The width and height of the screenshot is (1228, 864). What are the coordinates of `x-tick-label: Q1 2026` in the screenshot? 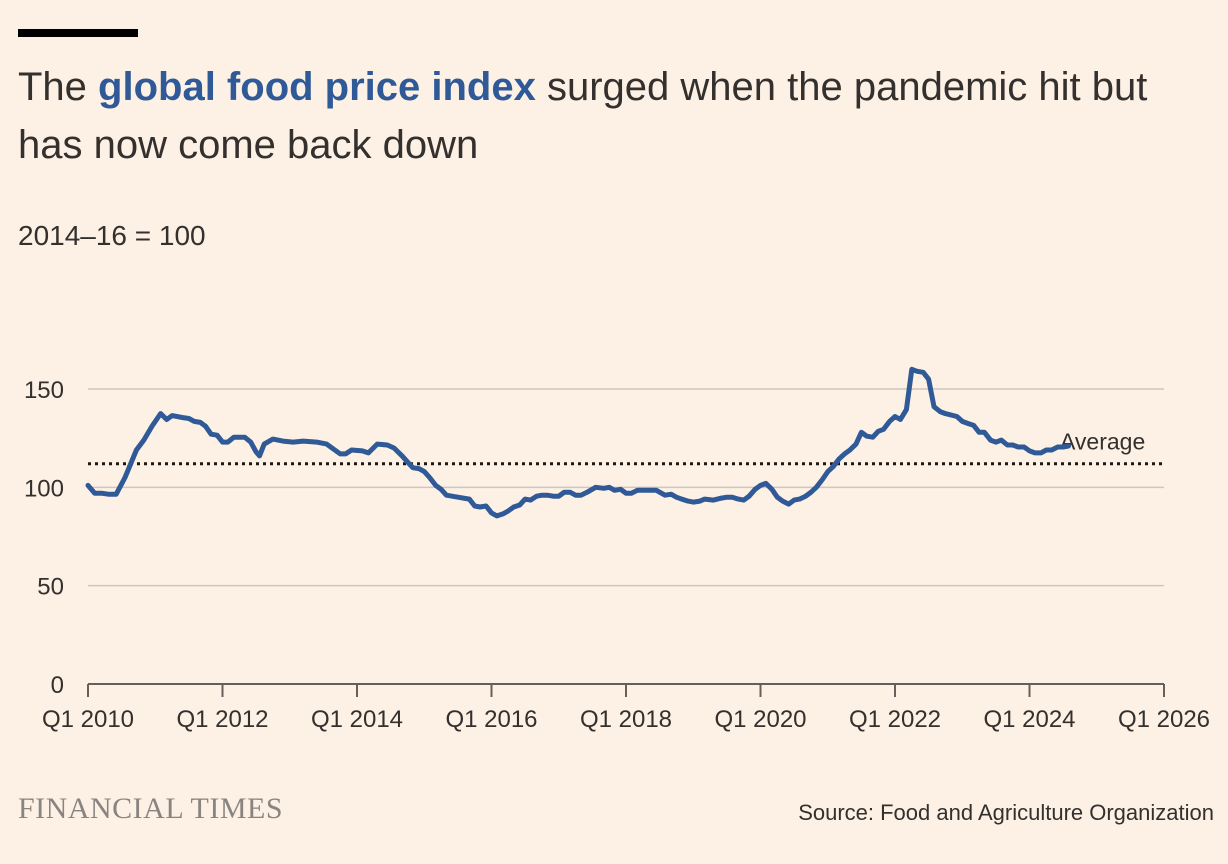 It's located at (1164, 719).